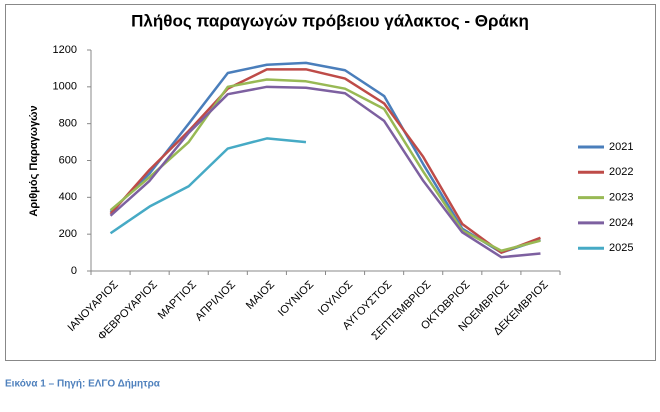 The width and height of the screenshot is (660, 412). Describe the element at coordinates (83, 384) in the screenshot. I see `caption: Εικόνα 1 – Πηγή: ΕΛΓΟ Δήμητρα` at that location.